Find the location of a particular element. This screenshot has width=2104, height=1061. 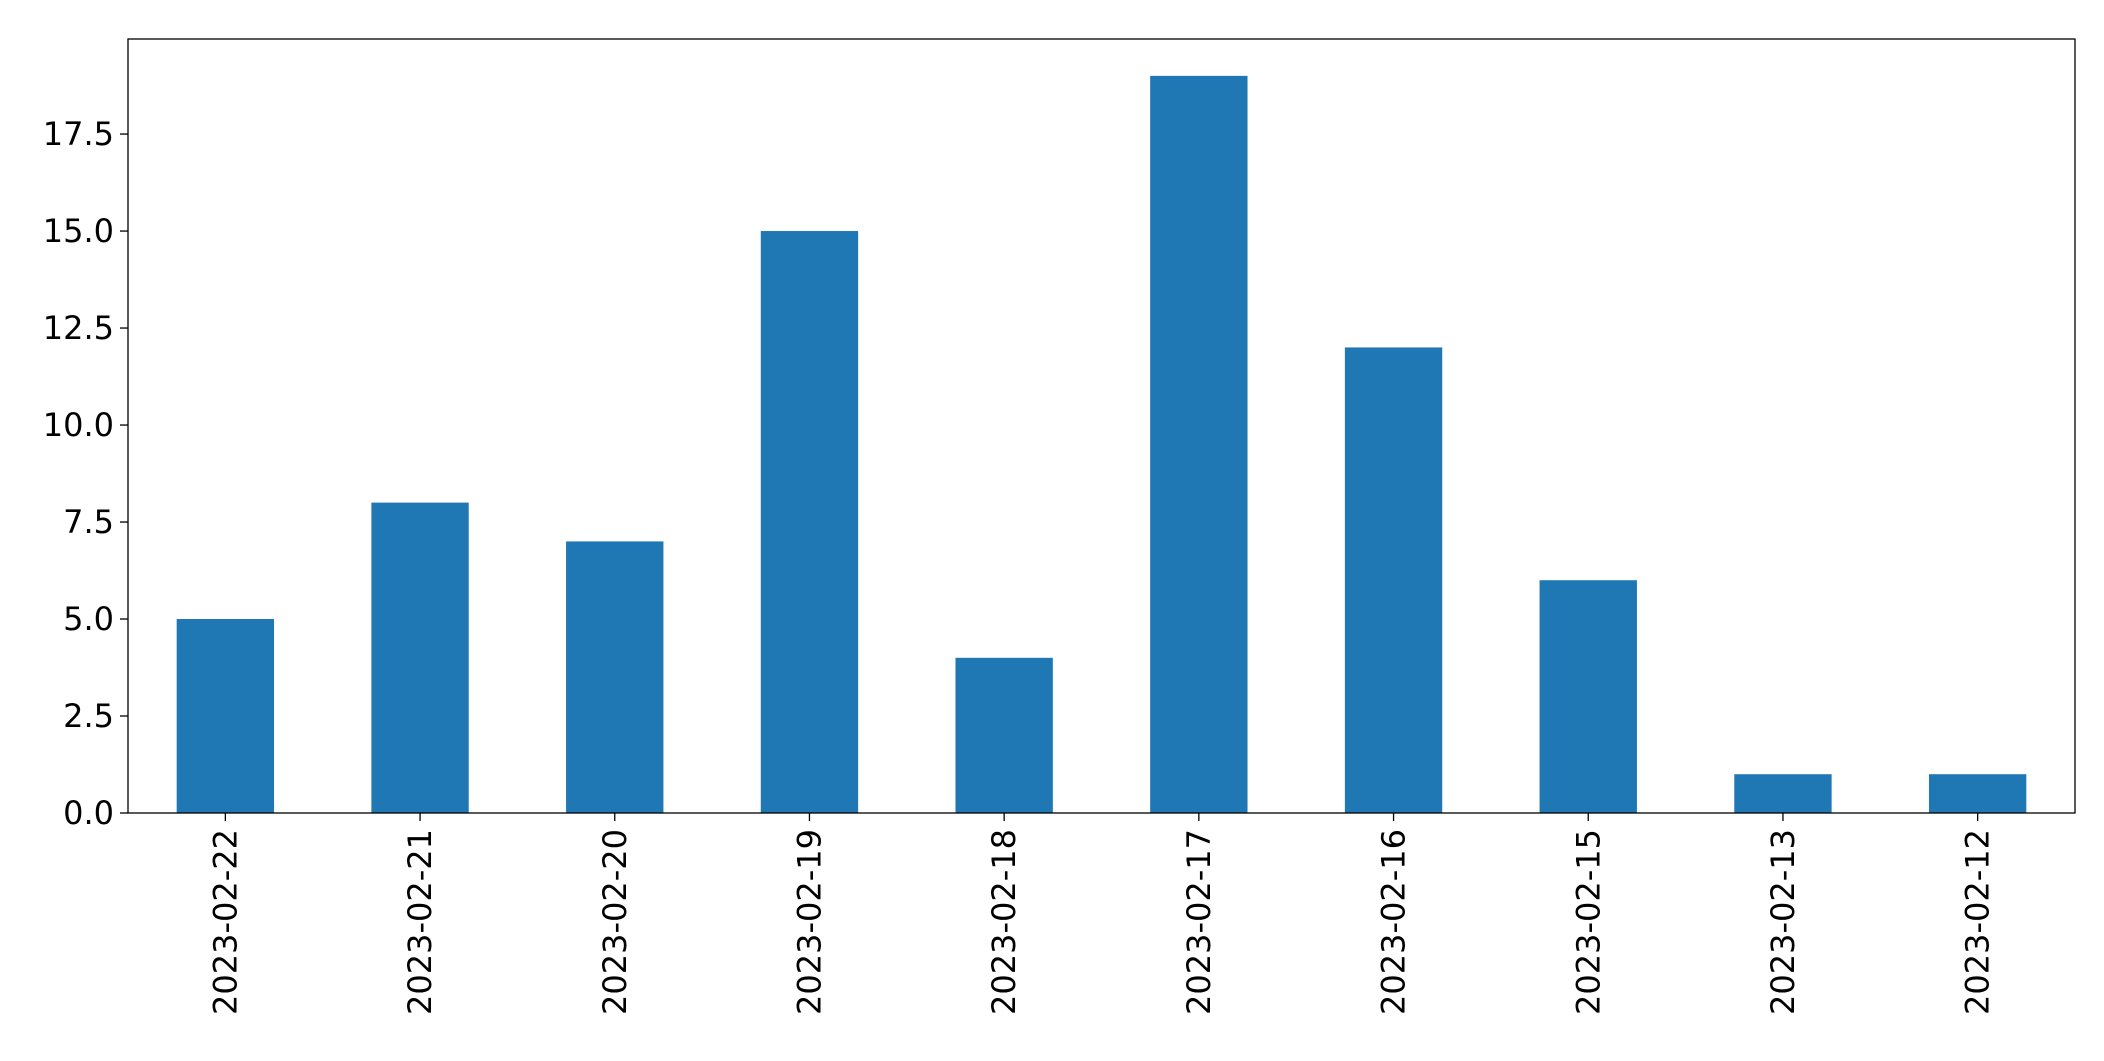

y-tick-label: 7.5 is located at coordinates (88, 522).